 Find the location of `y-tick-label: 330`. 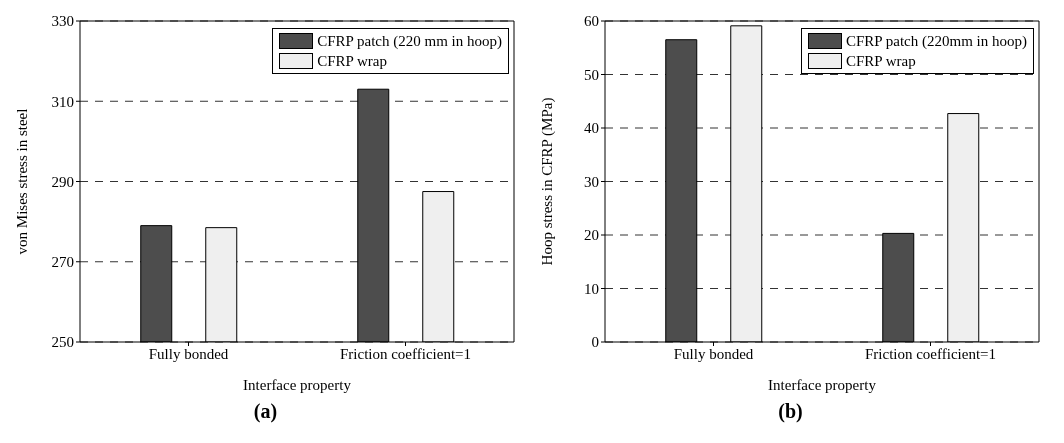

y-tick-label: 330 is located at coordinates (62, 21).